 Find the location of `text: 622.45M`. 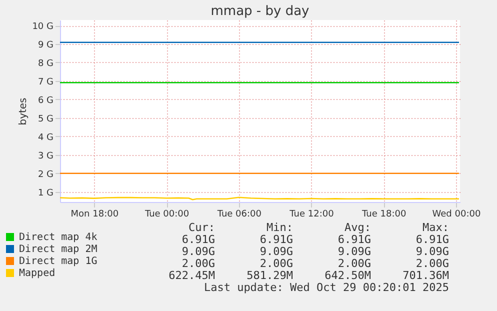

text: 622.45M is located at coordinates (191, 275).